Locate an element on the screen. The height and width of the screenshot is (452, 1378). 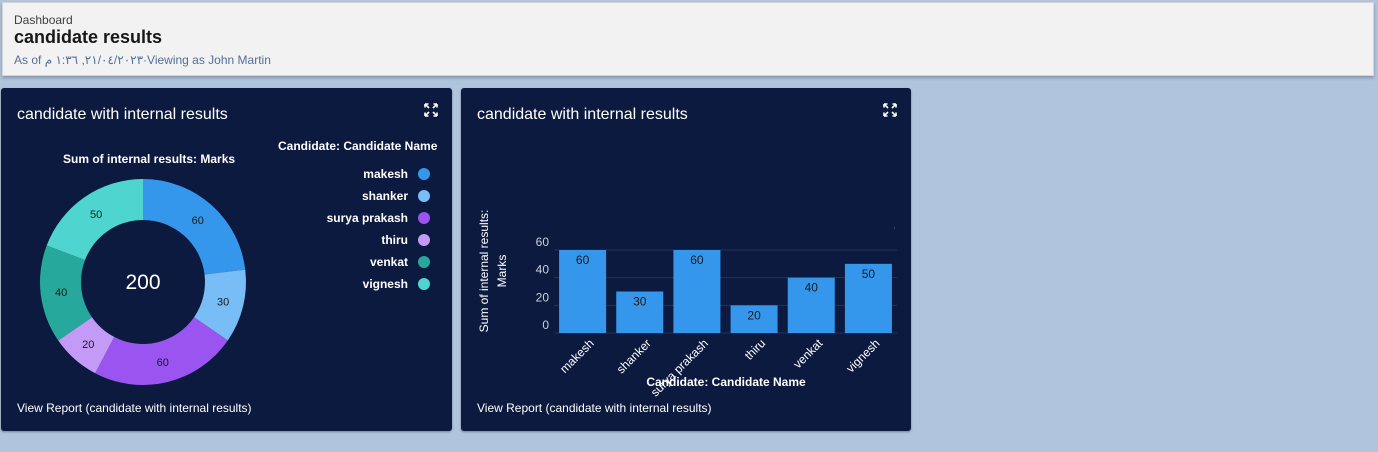
x-tick-label: vignesh is located at coordinates (862, 355).